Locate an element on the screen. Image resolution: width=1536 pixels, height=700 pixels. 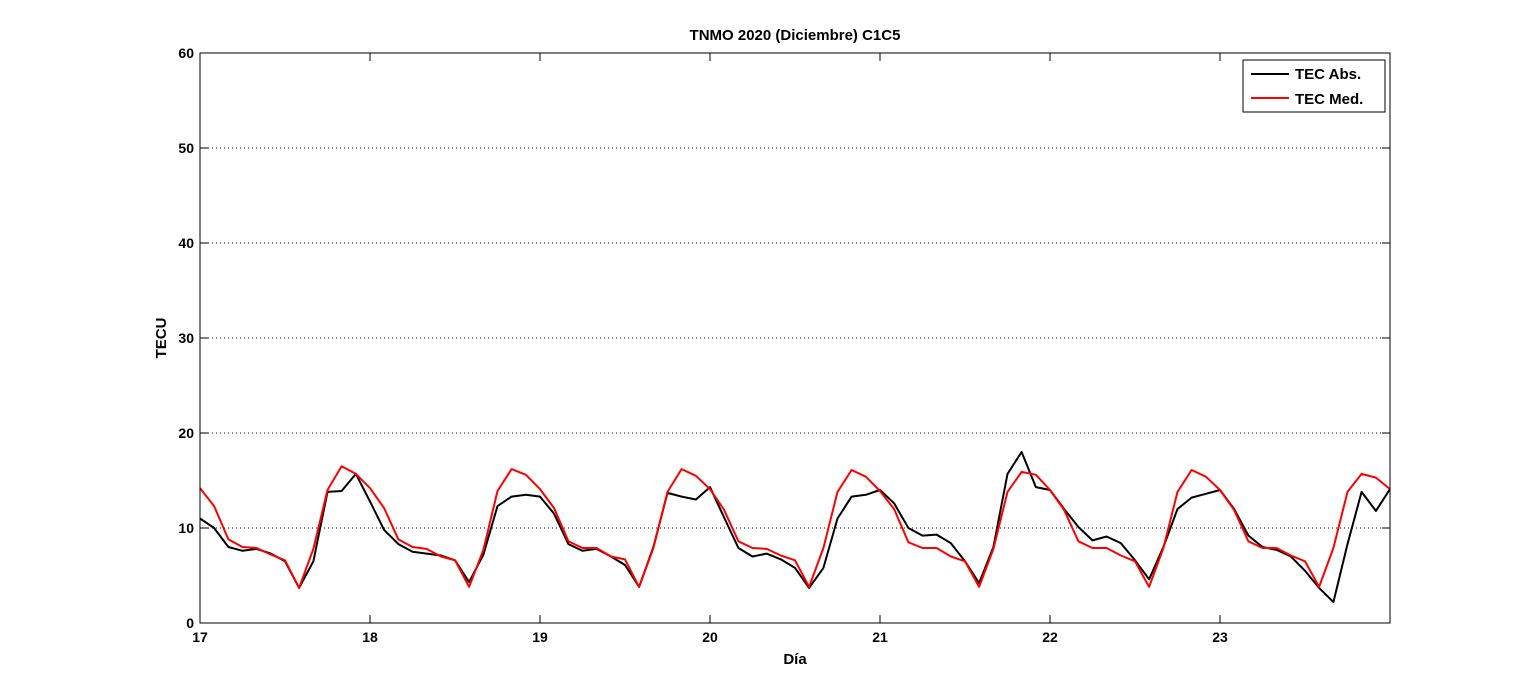
x-axis-title: Día is located at coordinates (795, 659).